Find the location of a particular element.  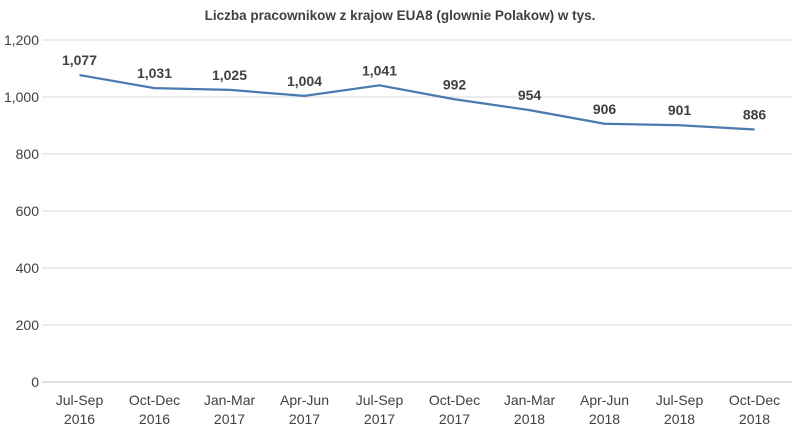

series is located at coordinates (417, 102).